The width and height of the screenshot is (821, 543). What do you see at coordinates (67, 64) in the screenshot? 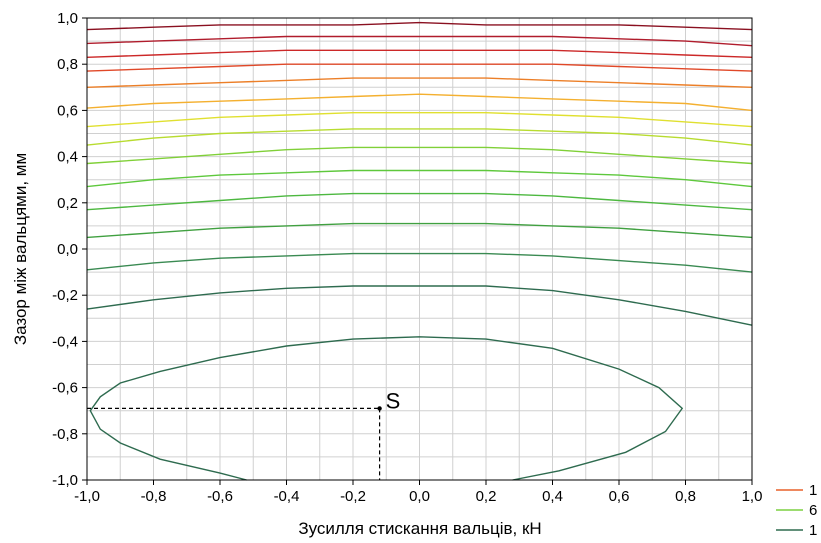
I see `y-tick-label: 0,8` at bounding box center [67, 64].